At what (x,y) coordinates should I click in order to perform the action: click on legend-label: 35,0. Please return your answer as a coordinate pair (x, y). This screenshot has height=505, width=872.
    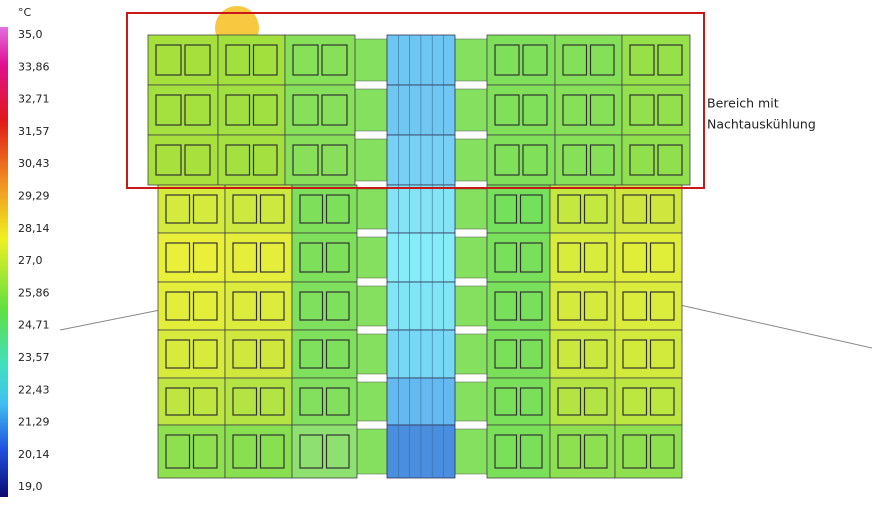
    Looking at the image, I should click on (30, 34).